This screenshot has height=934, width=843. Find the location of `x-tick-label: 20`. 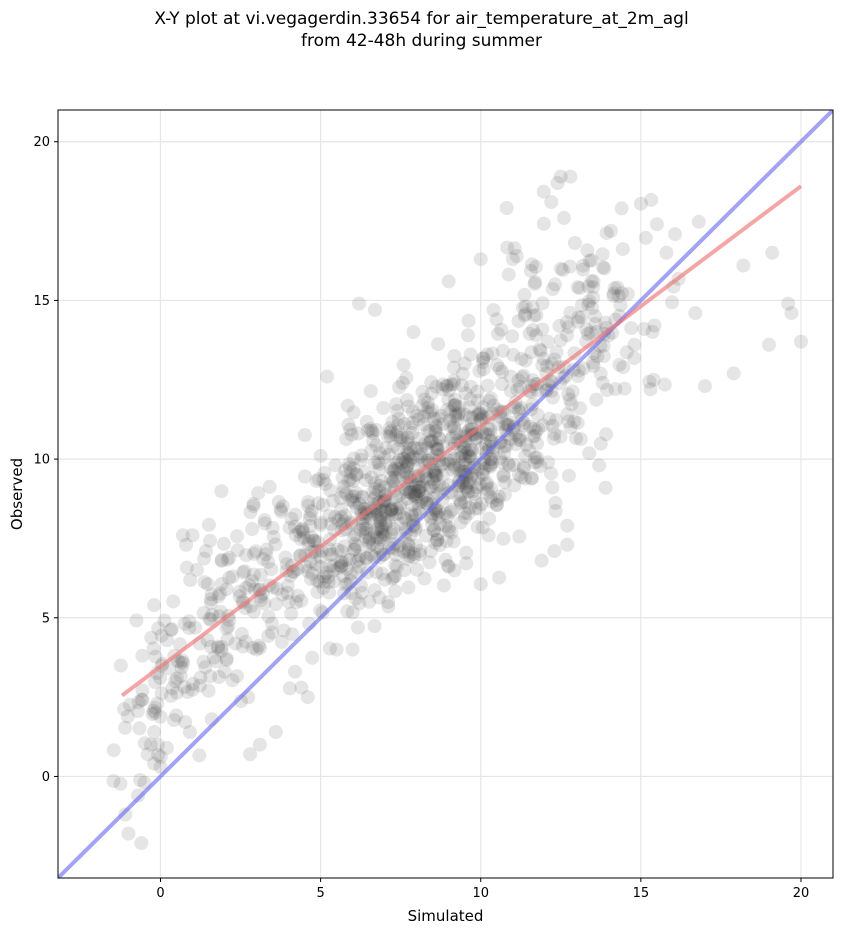

x-tick-label: 20 is located at coordinates (801, 893).